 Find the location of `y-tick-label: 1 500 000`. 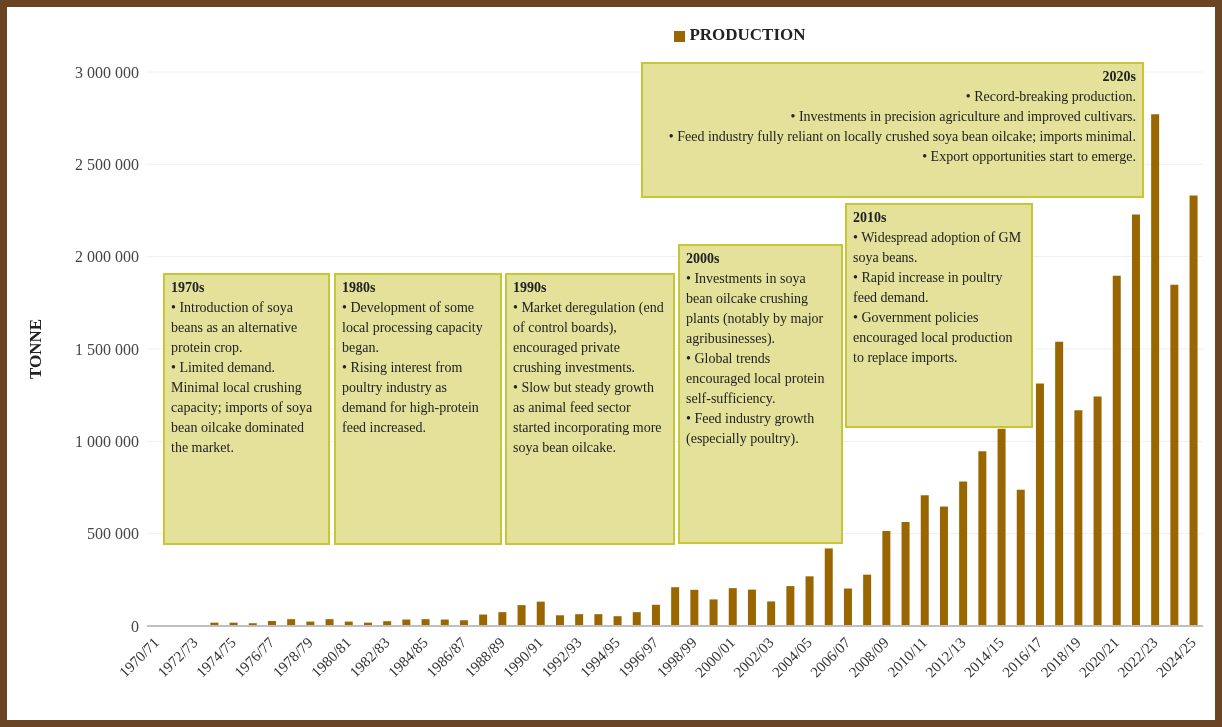

y-tick-label: 1 500 000 is located at coordinates (107, 349).